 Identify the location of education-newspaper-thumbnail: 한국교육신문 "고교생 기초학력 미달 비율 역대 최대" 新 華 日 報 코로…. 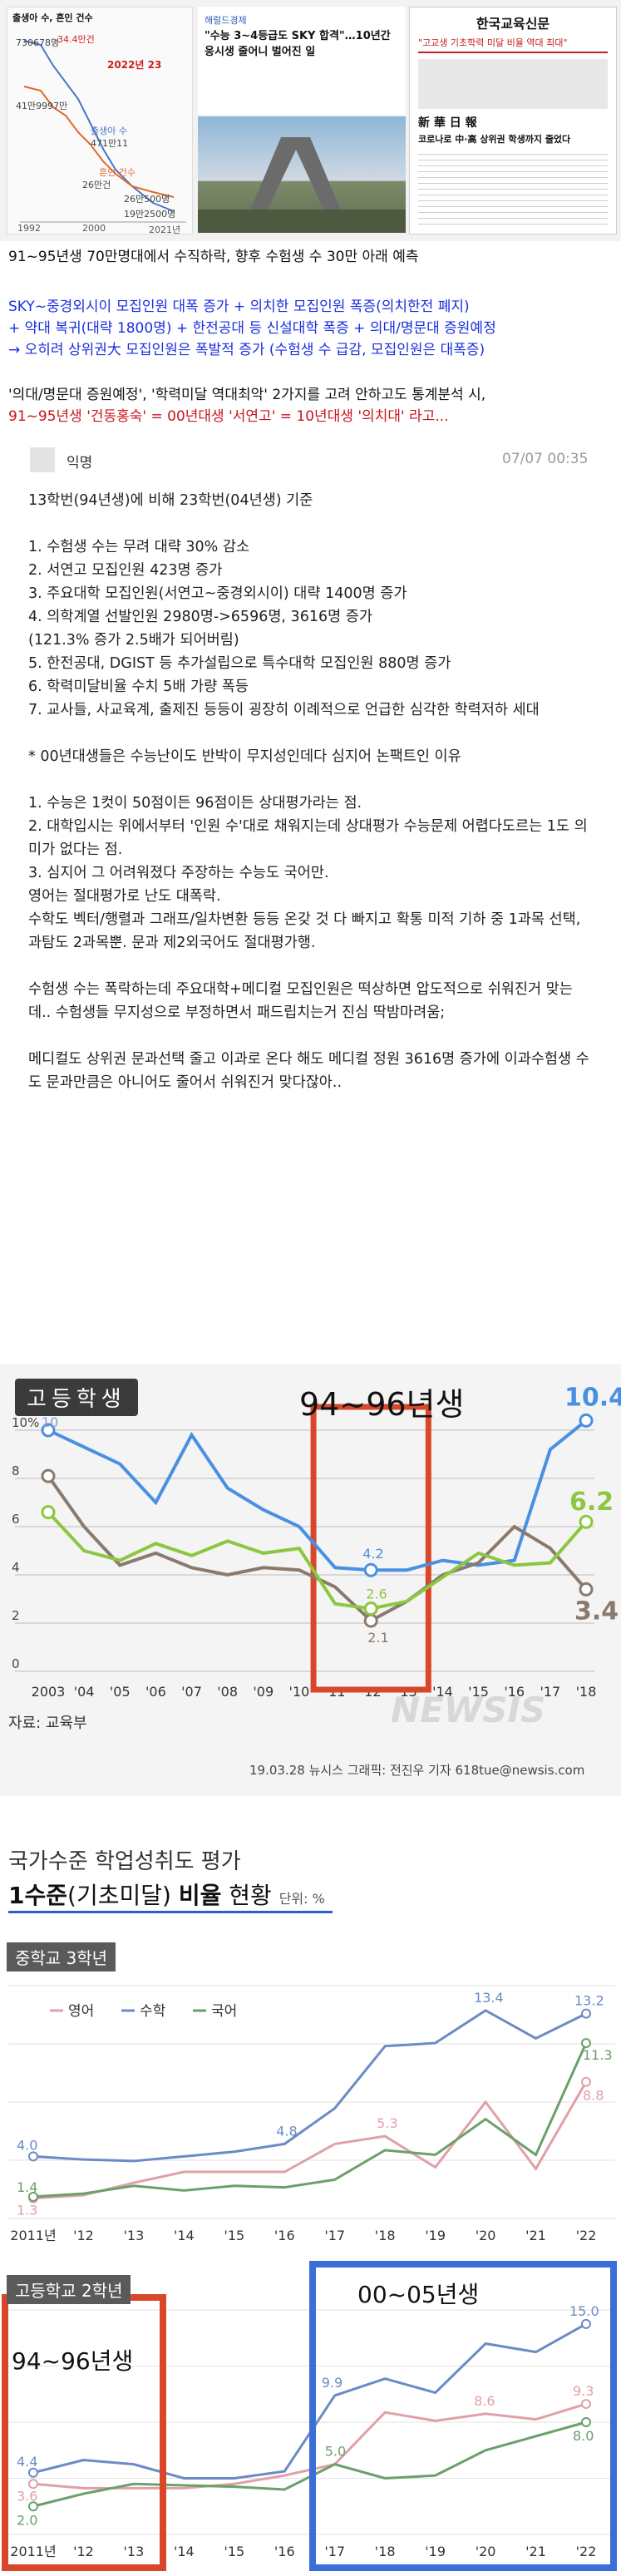
(513, 120).